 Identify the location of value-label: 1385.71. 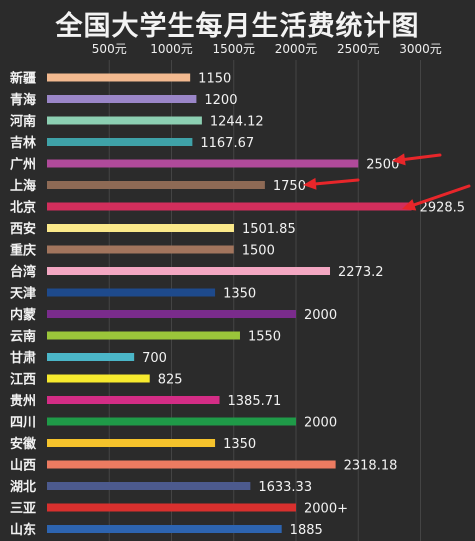
(255, 401).